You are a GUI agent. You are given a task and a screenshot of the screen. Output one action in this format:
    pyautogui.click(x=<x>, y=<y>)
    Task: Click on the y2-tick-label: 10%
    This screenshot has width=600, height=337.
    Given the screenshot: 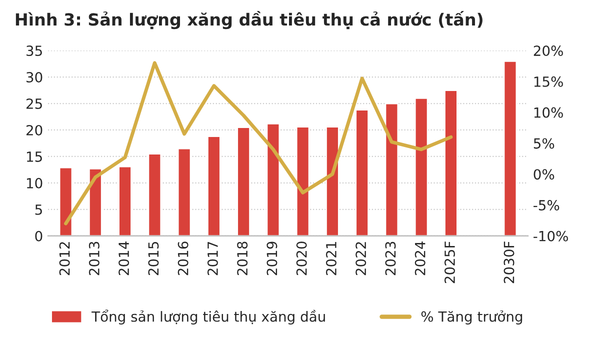 What is the action you would take?
    pyautogui.click(x=548, y=112)
    